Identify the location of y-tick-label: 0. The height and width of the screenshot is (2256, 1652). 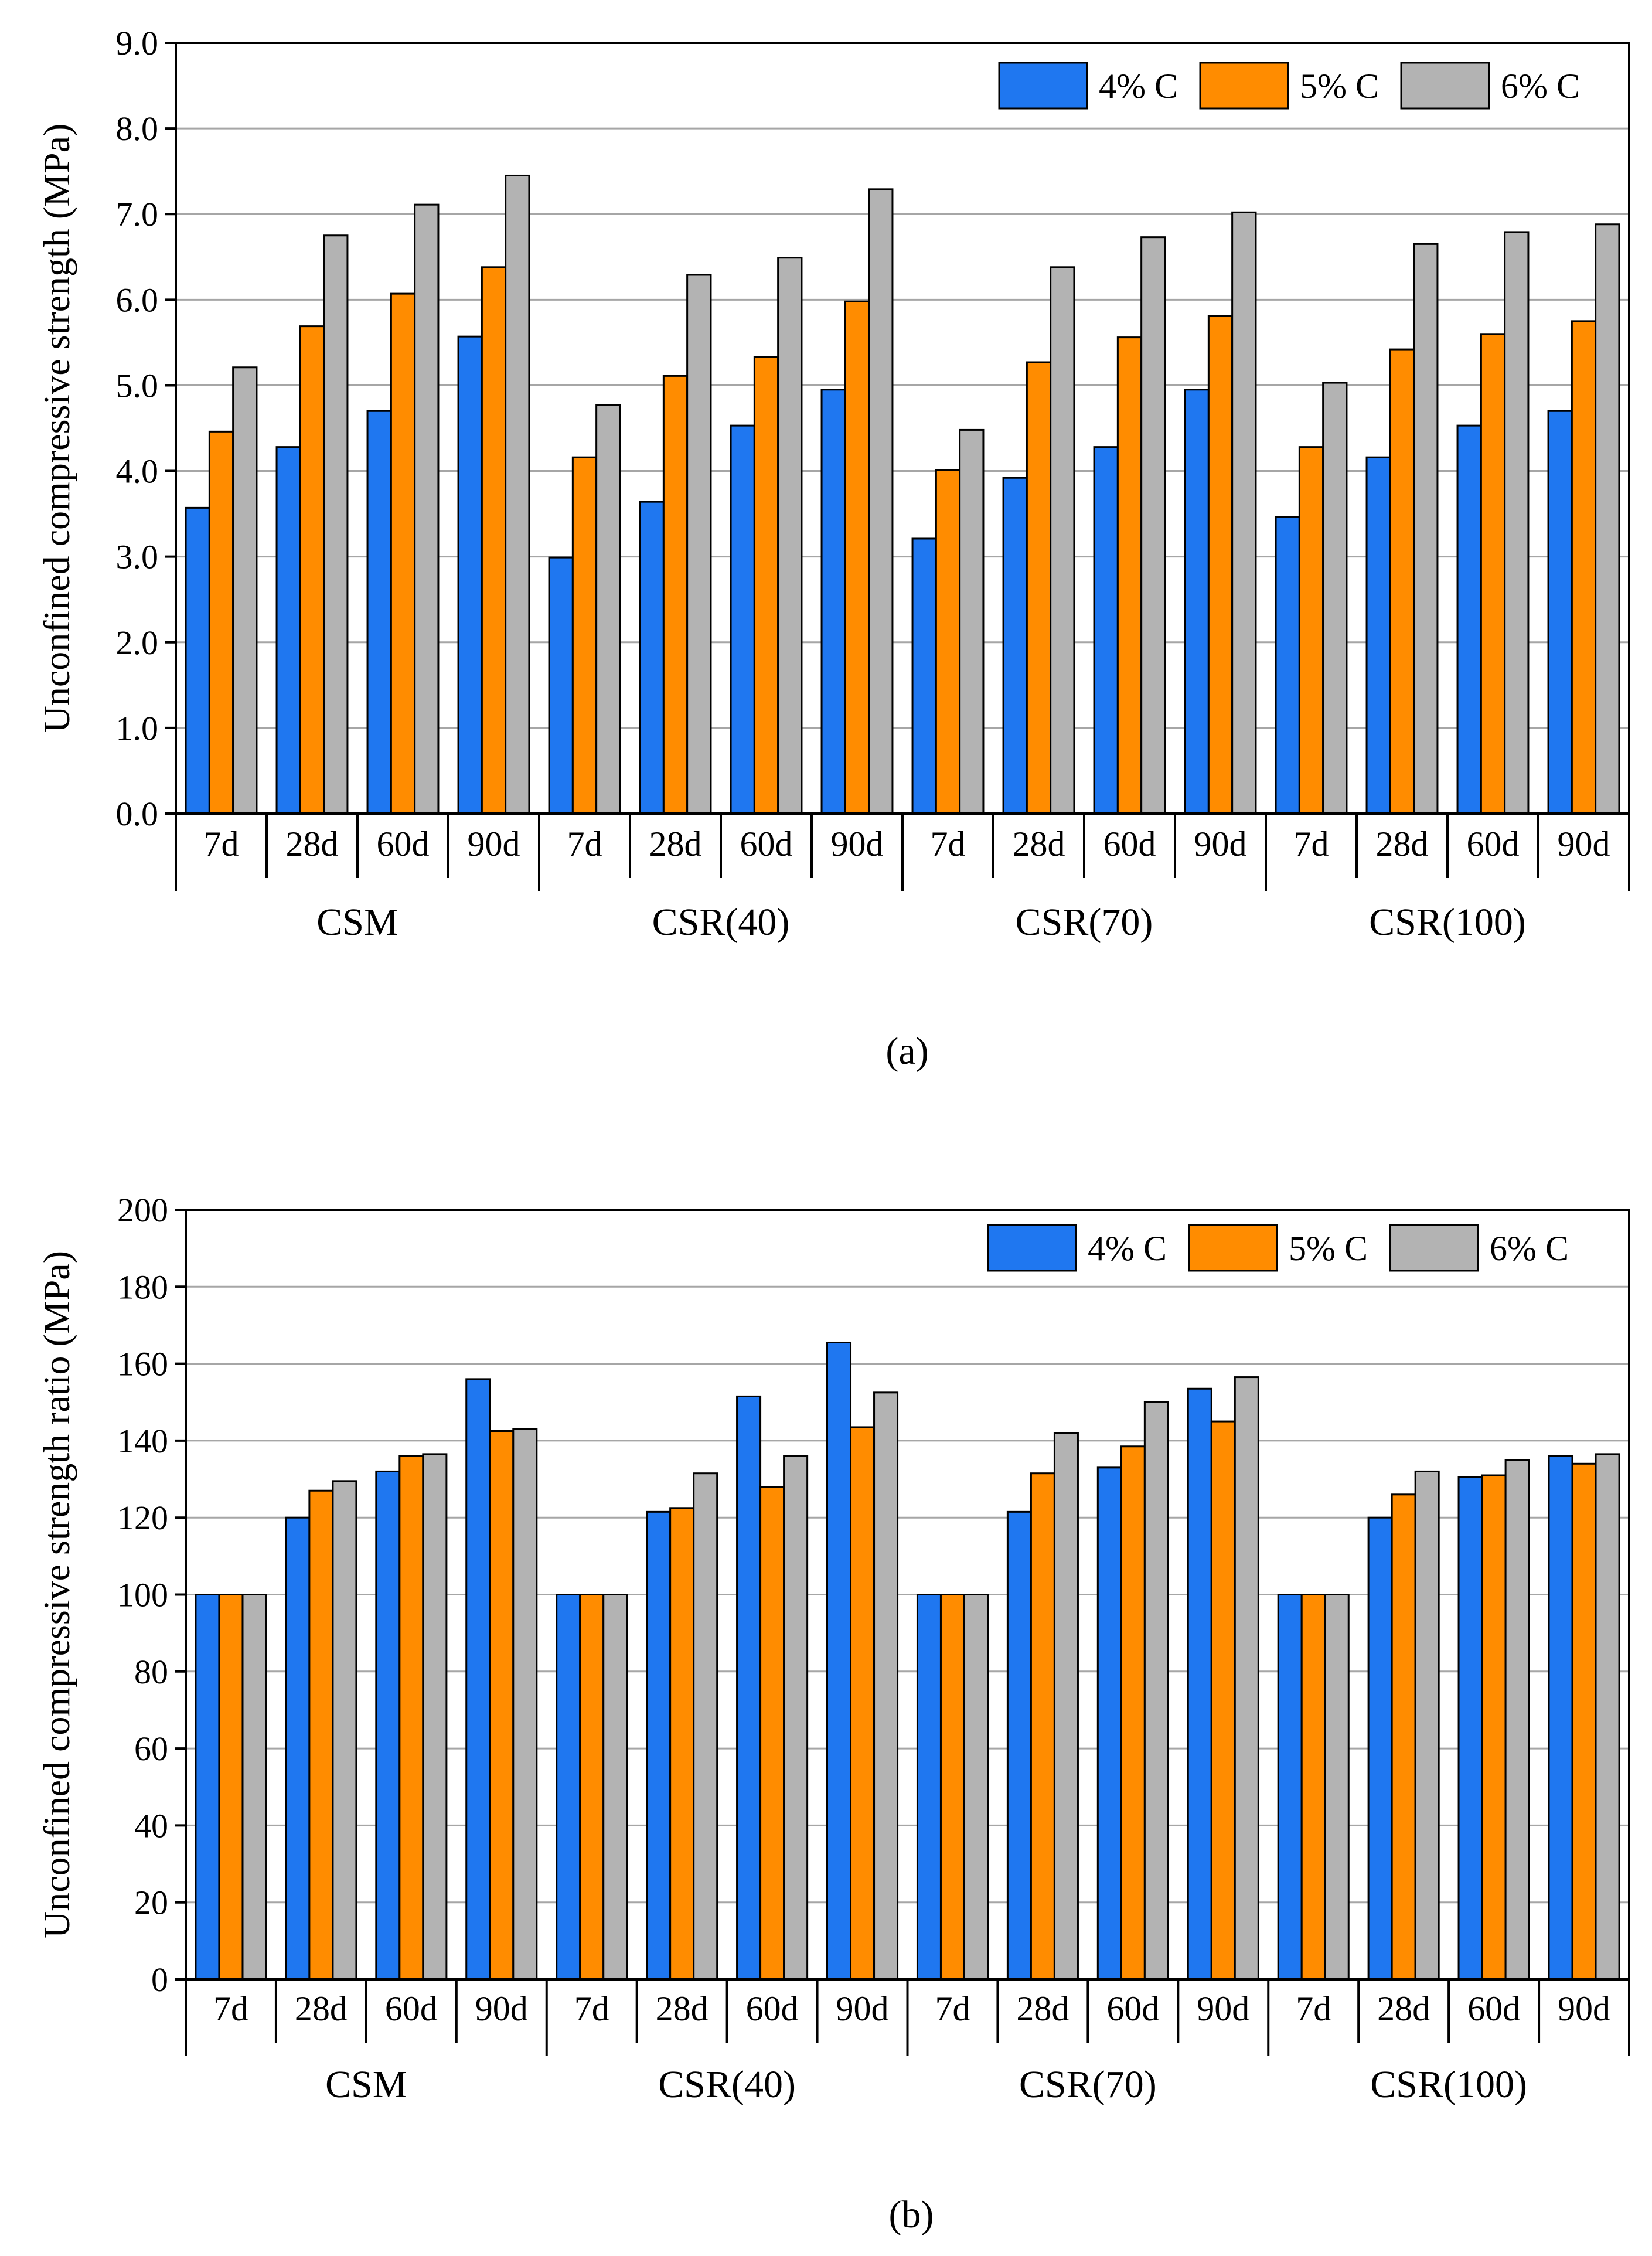
(160, 1980).